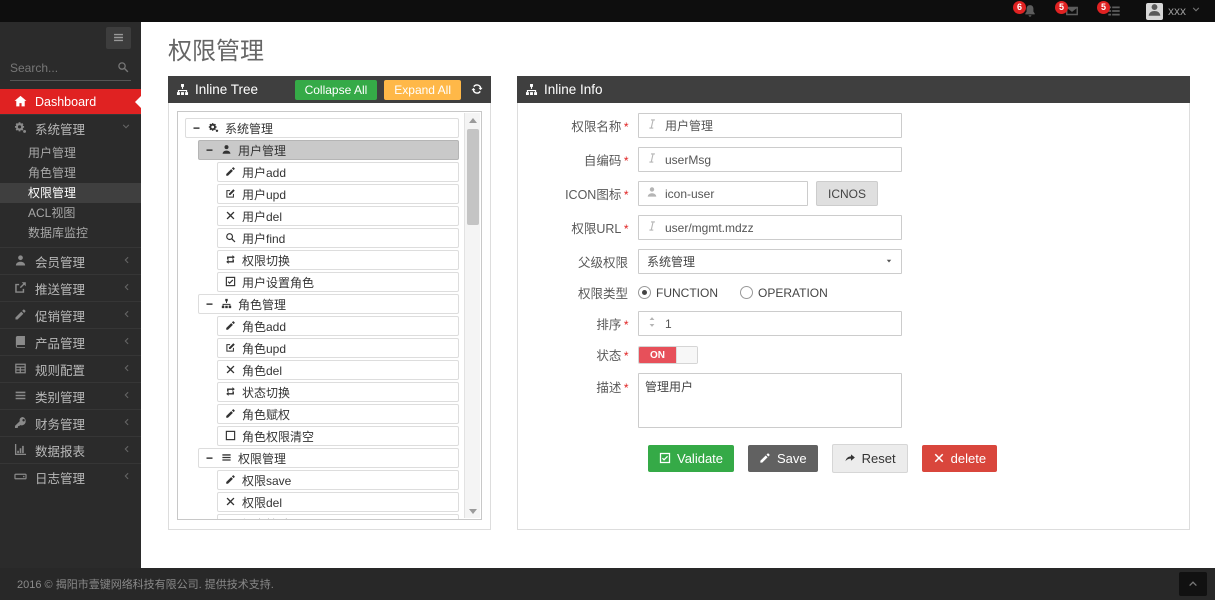 Image resolution: width=1215 pixels, height=600 pixels. What do you see at coordinates (473, 177) in the screenshot?
I see `scrollbar-thumb` at bounding box center [473, 177].